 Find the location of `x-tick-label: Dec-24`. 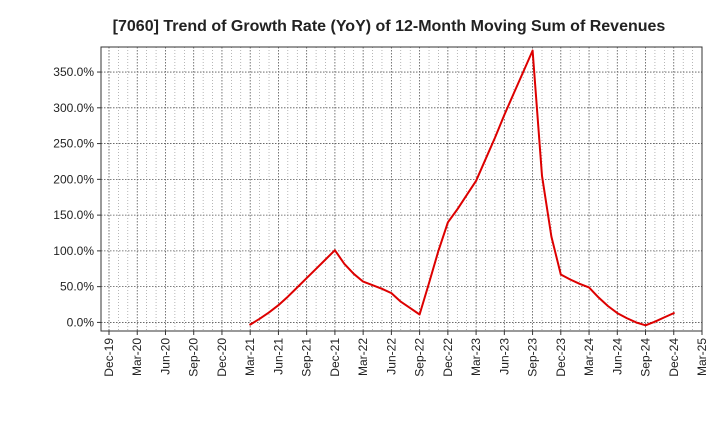

x-tick-label: Dec-24 is located at coordinates (674, 357).